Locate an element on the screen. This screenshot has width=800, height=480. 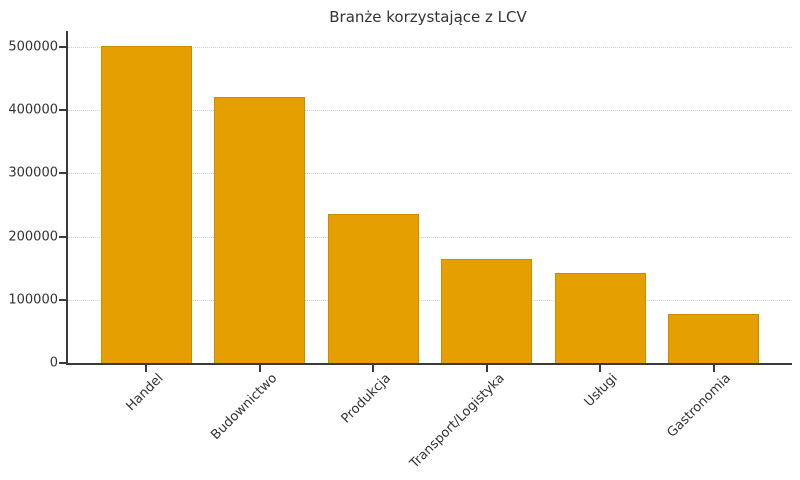
chart-bar-budownictwo is located at coordinates (260, 230).